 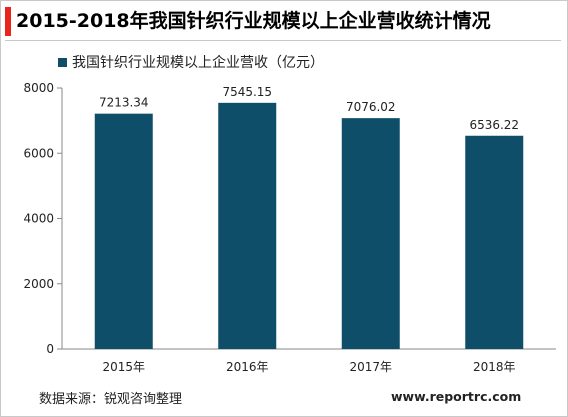 What do you see at coordinates (247, 92) in the screenshot?
I see `bar-value-label: 7545.15` at bounding box center [247, 92].